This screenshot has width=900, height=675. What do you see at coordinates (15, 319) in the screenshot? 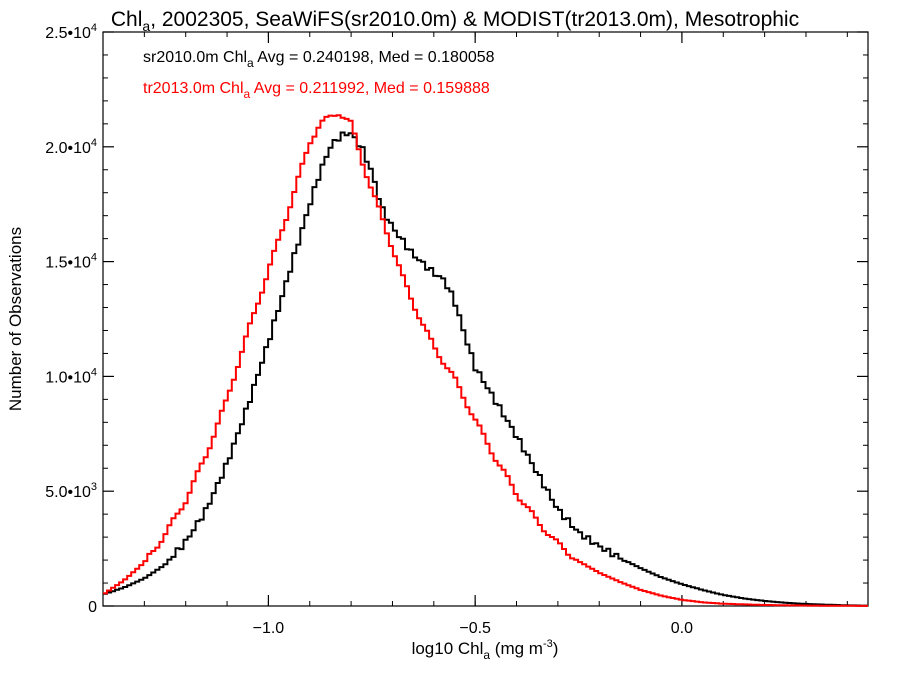
I see `y-axis-label: Number of Observations` at bounding box center [15, 319].